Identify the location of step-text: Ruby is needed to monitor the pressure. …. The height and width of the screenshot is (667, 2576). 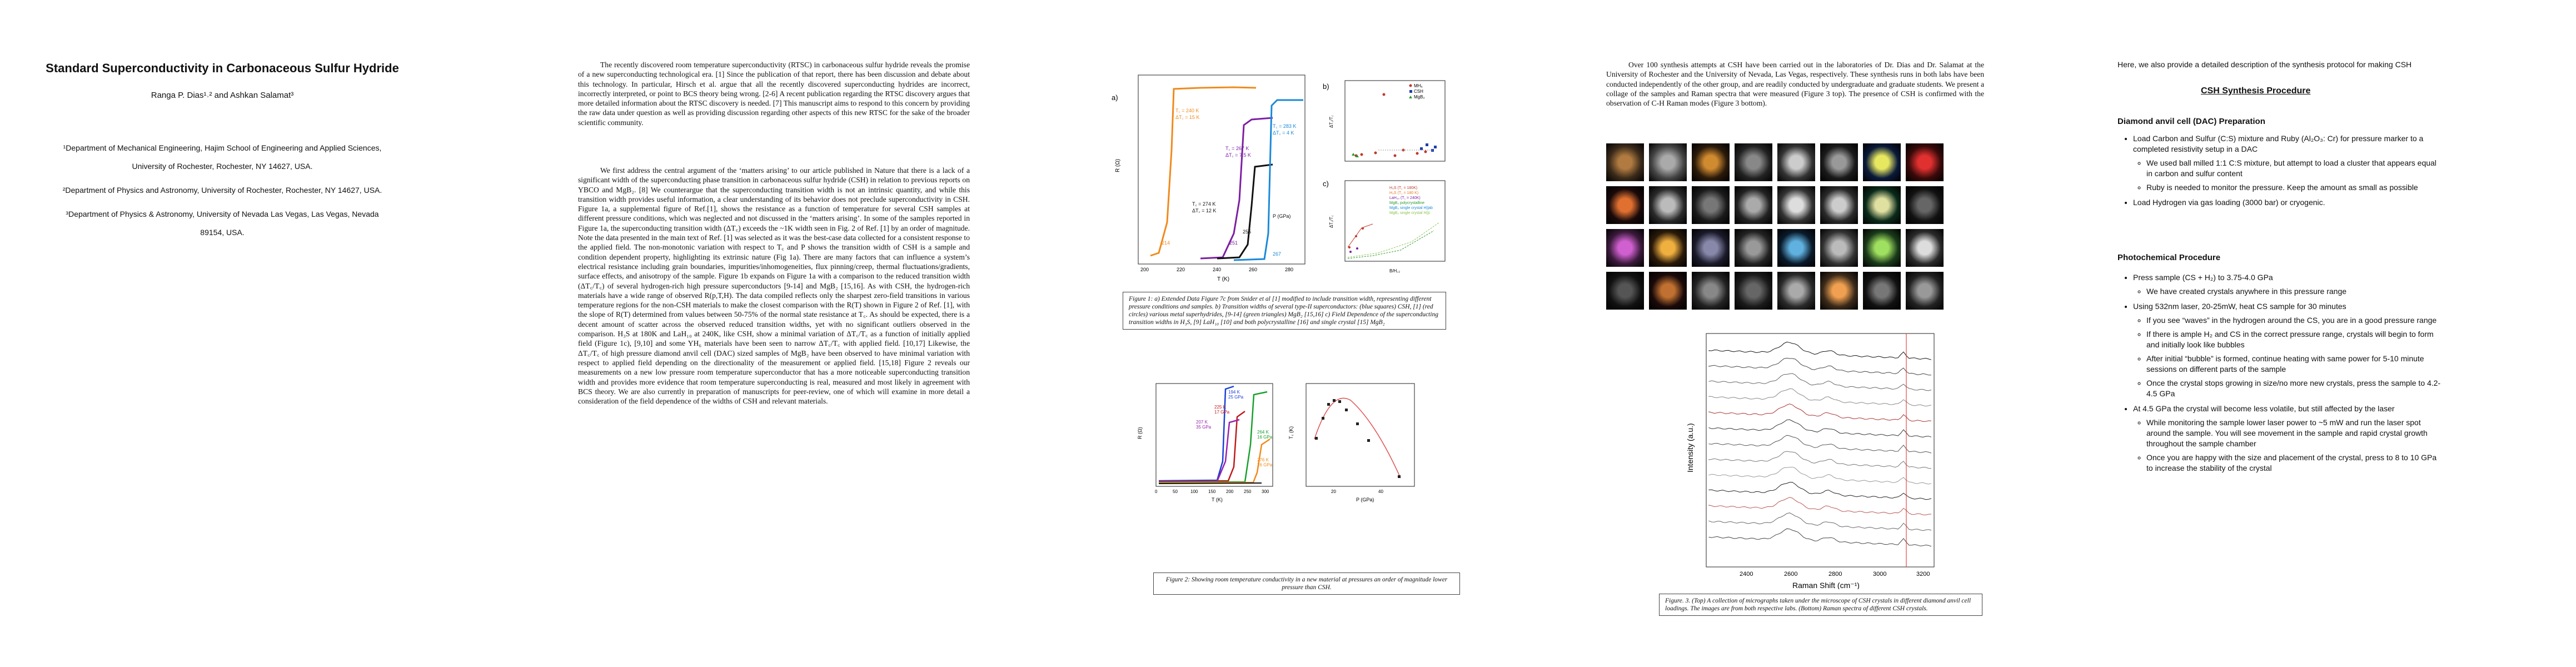
(2282, 187).